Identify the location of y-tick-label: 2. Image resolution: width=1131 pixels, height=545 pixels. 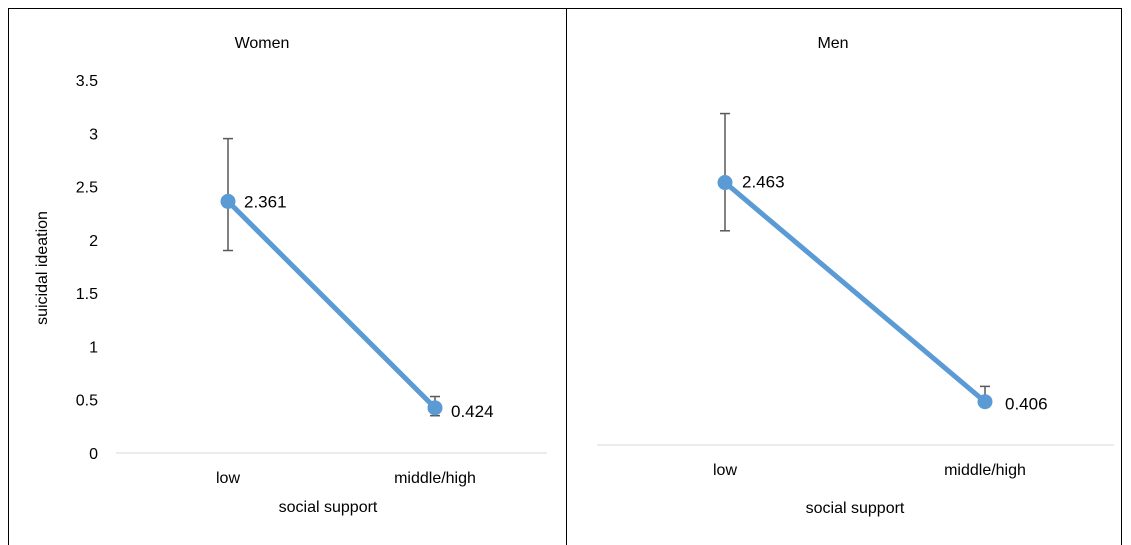
(93, 241).